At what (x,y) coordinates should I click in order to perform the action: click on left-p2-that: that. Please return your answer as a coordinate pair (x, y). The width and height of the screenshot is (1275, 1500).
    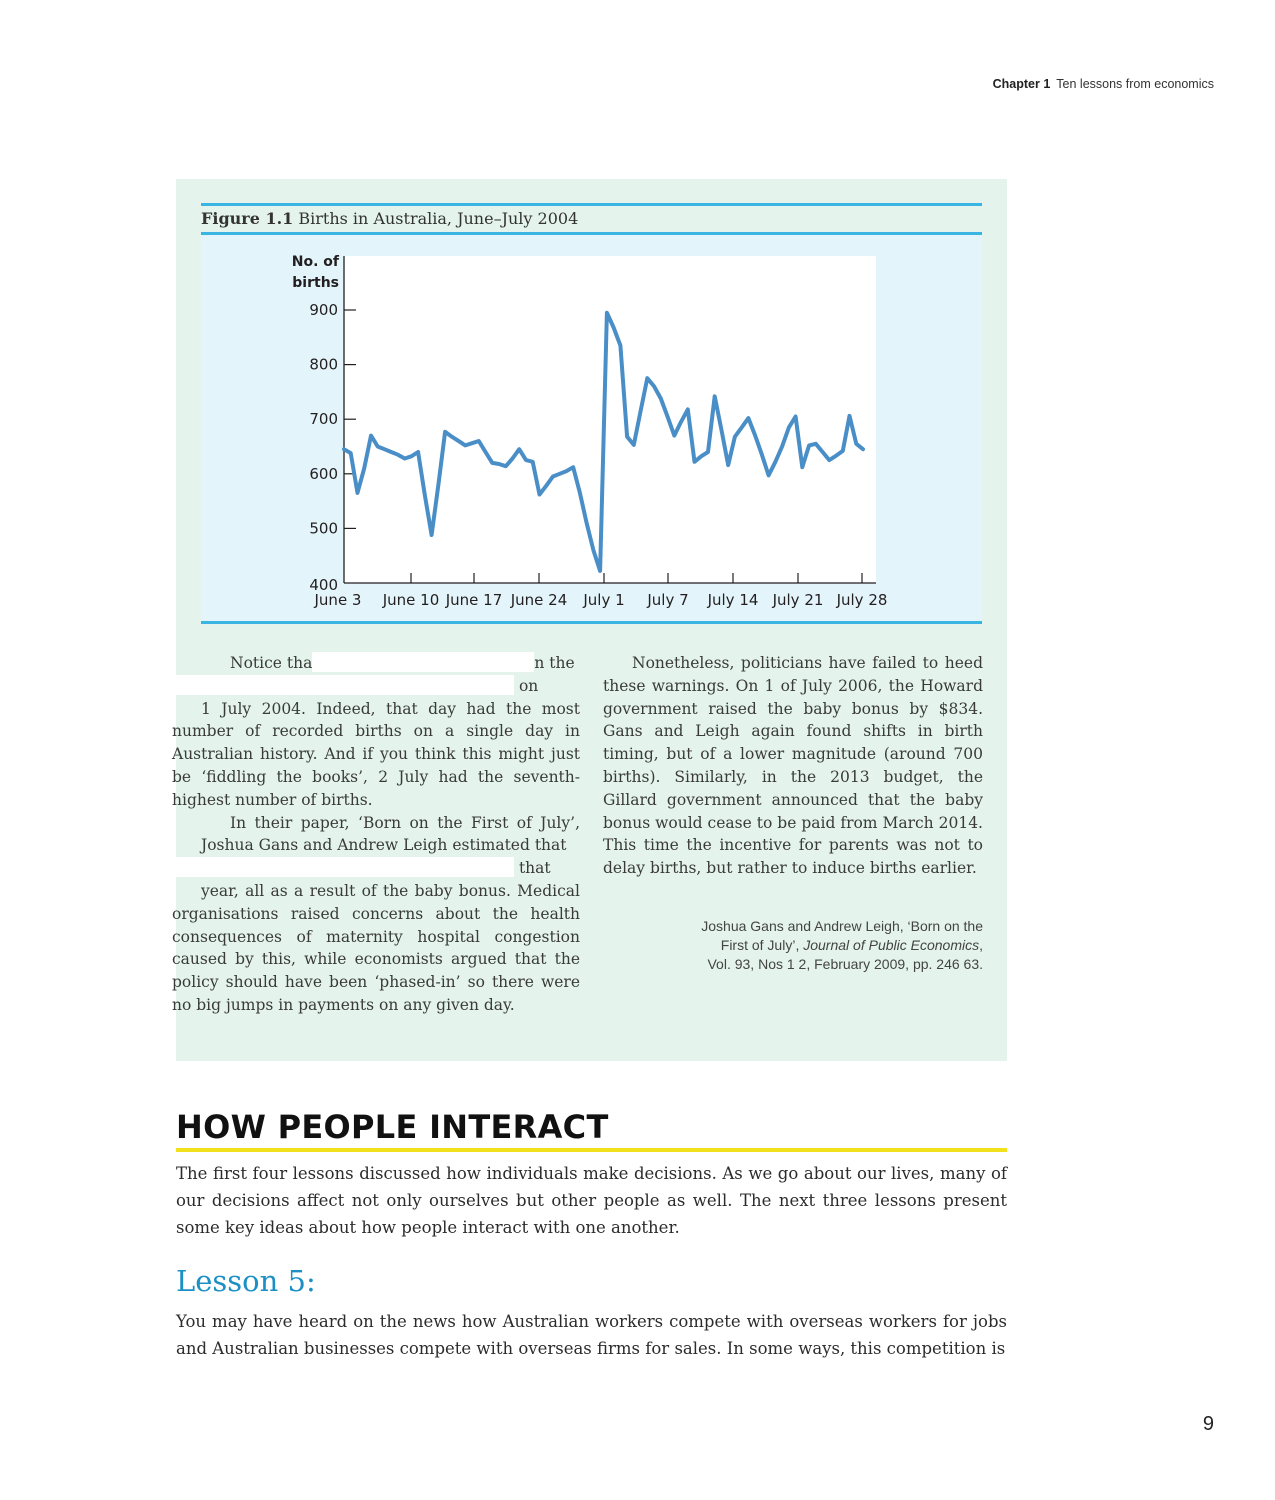
    Looking at the image, I should click on (534, 868).